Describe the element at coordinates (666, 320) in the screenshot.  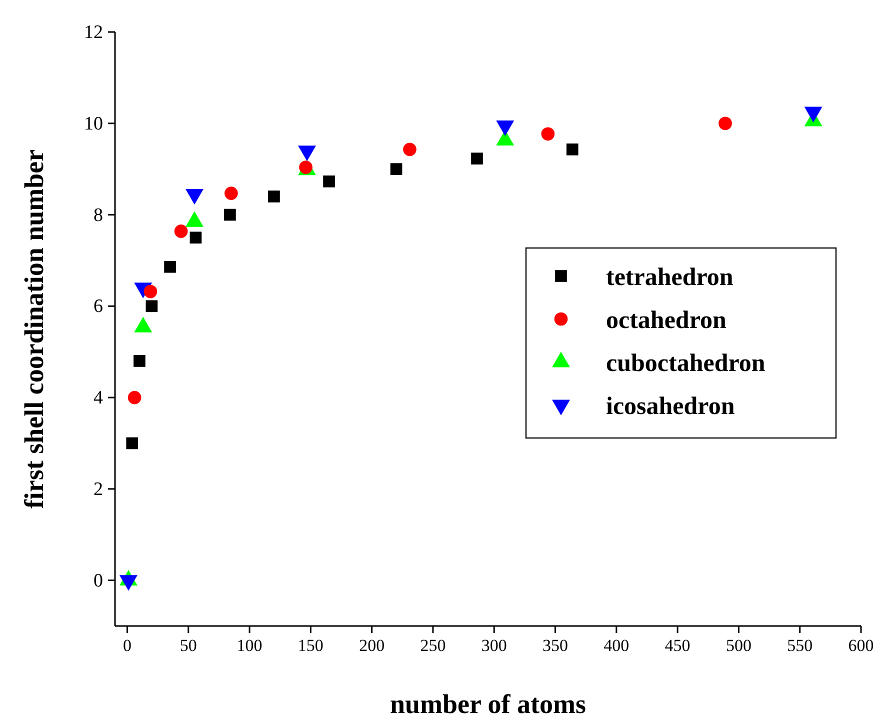
I see `legend-label: octahedron` at that location.